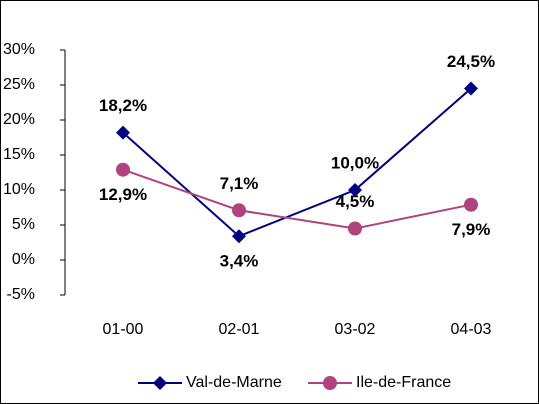 Image resolution: width=539 pixels, height=404 pixels. I want to click on x-tick-label: 04-03, so click(471, 329).